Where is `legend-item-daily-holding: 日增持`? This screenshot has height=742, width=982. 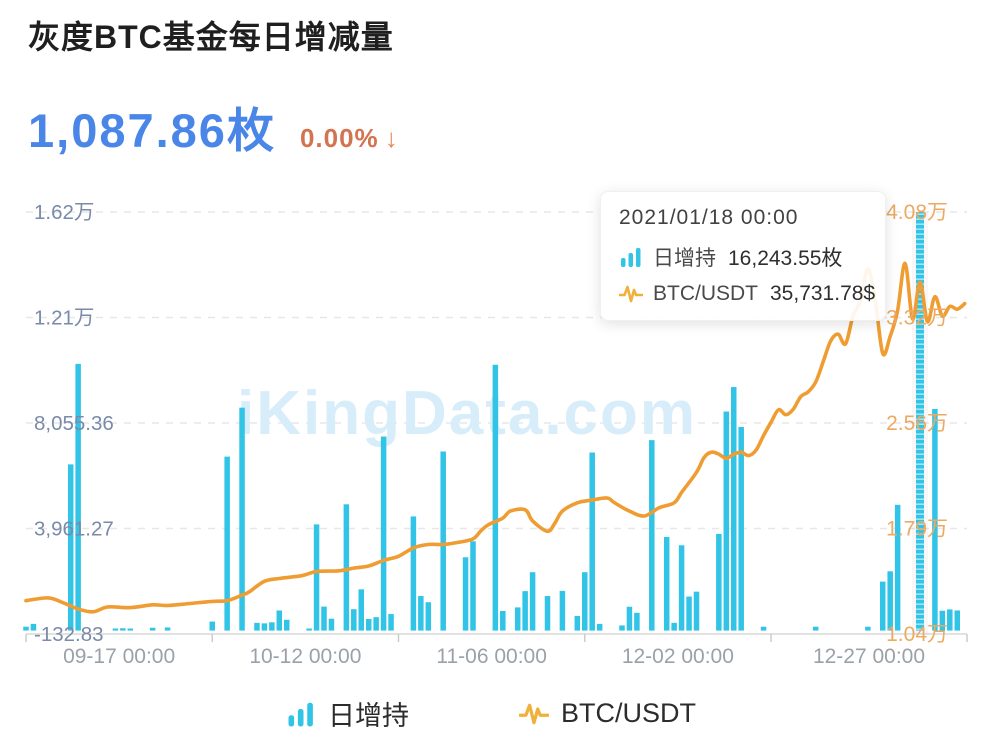
legend-item-daily-holding: 日增持 is located at coordinates (347, 713).